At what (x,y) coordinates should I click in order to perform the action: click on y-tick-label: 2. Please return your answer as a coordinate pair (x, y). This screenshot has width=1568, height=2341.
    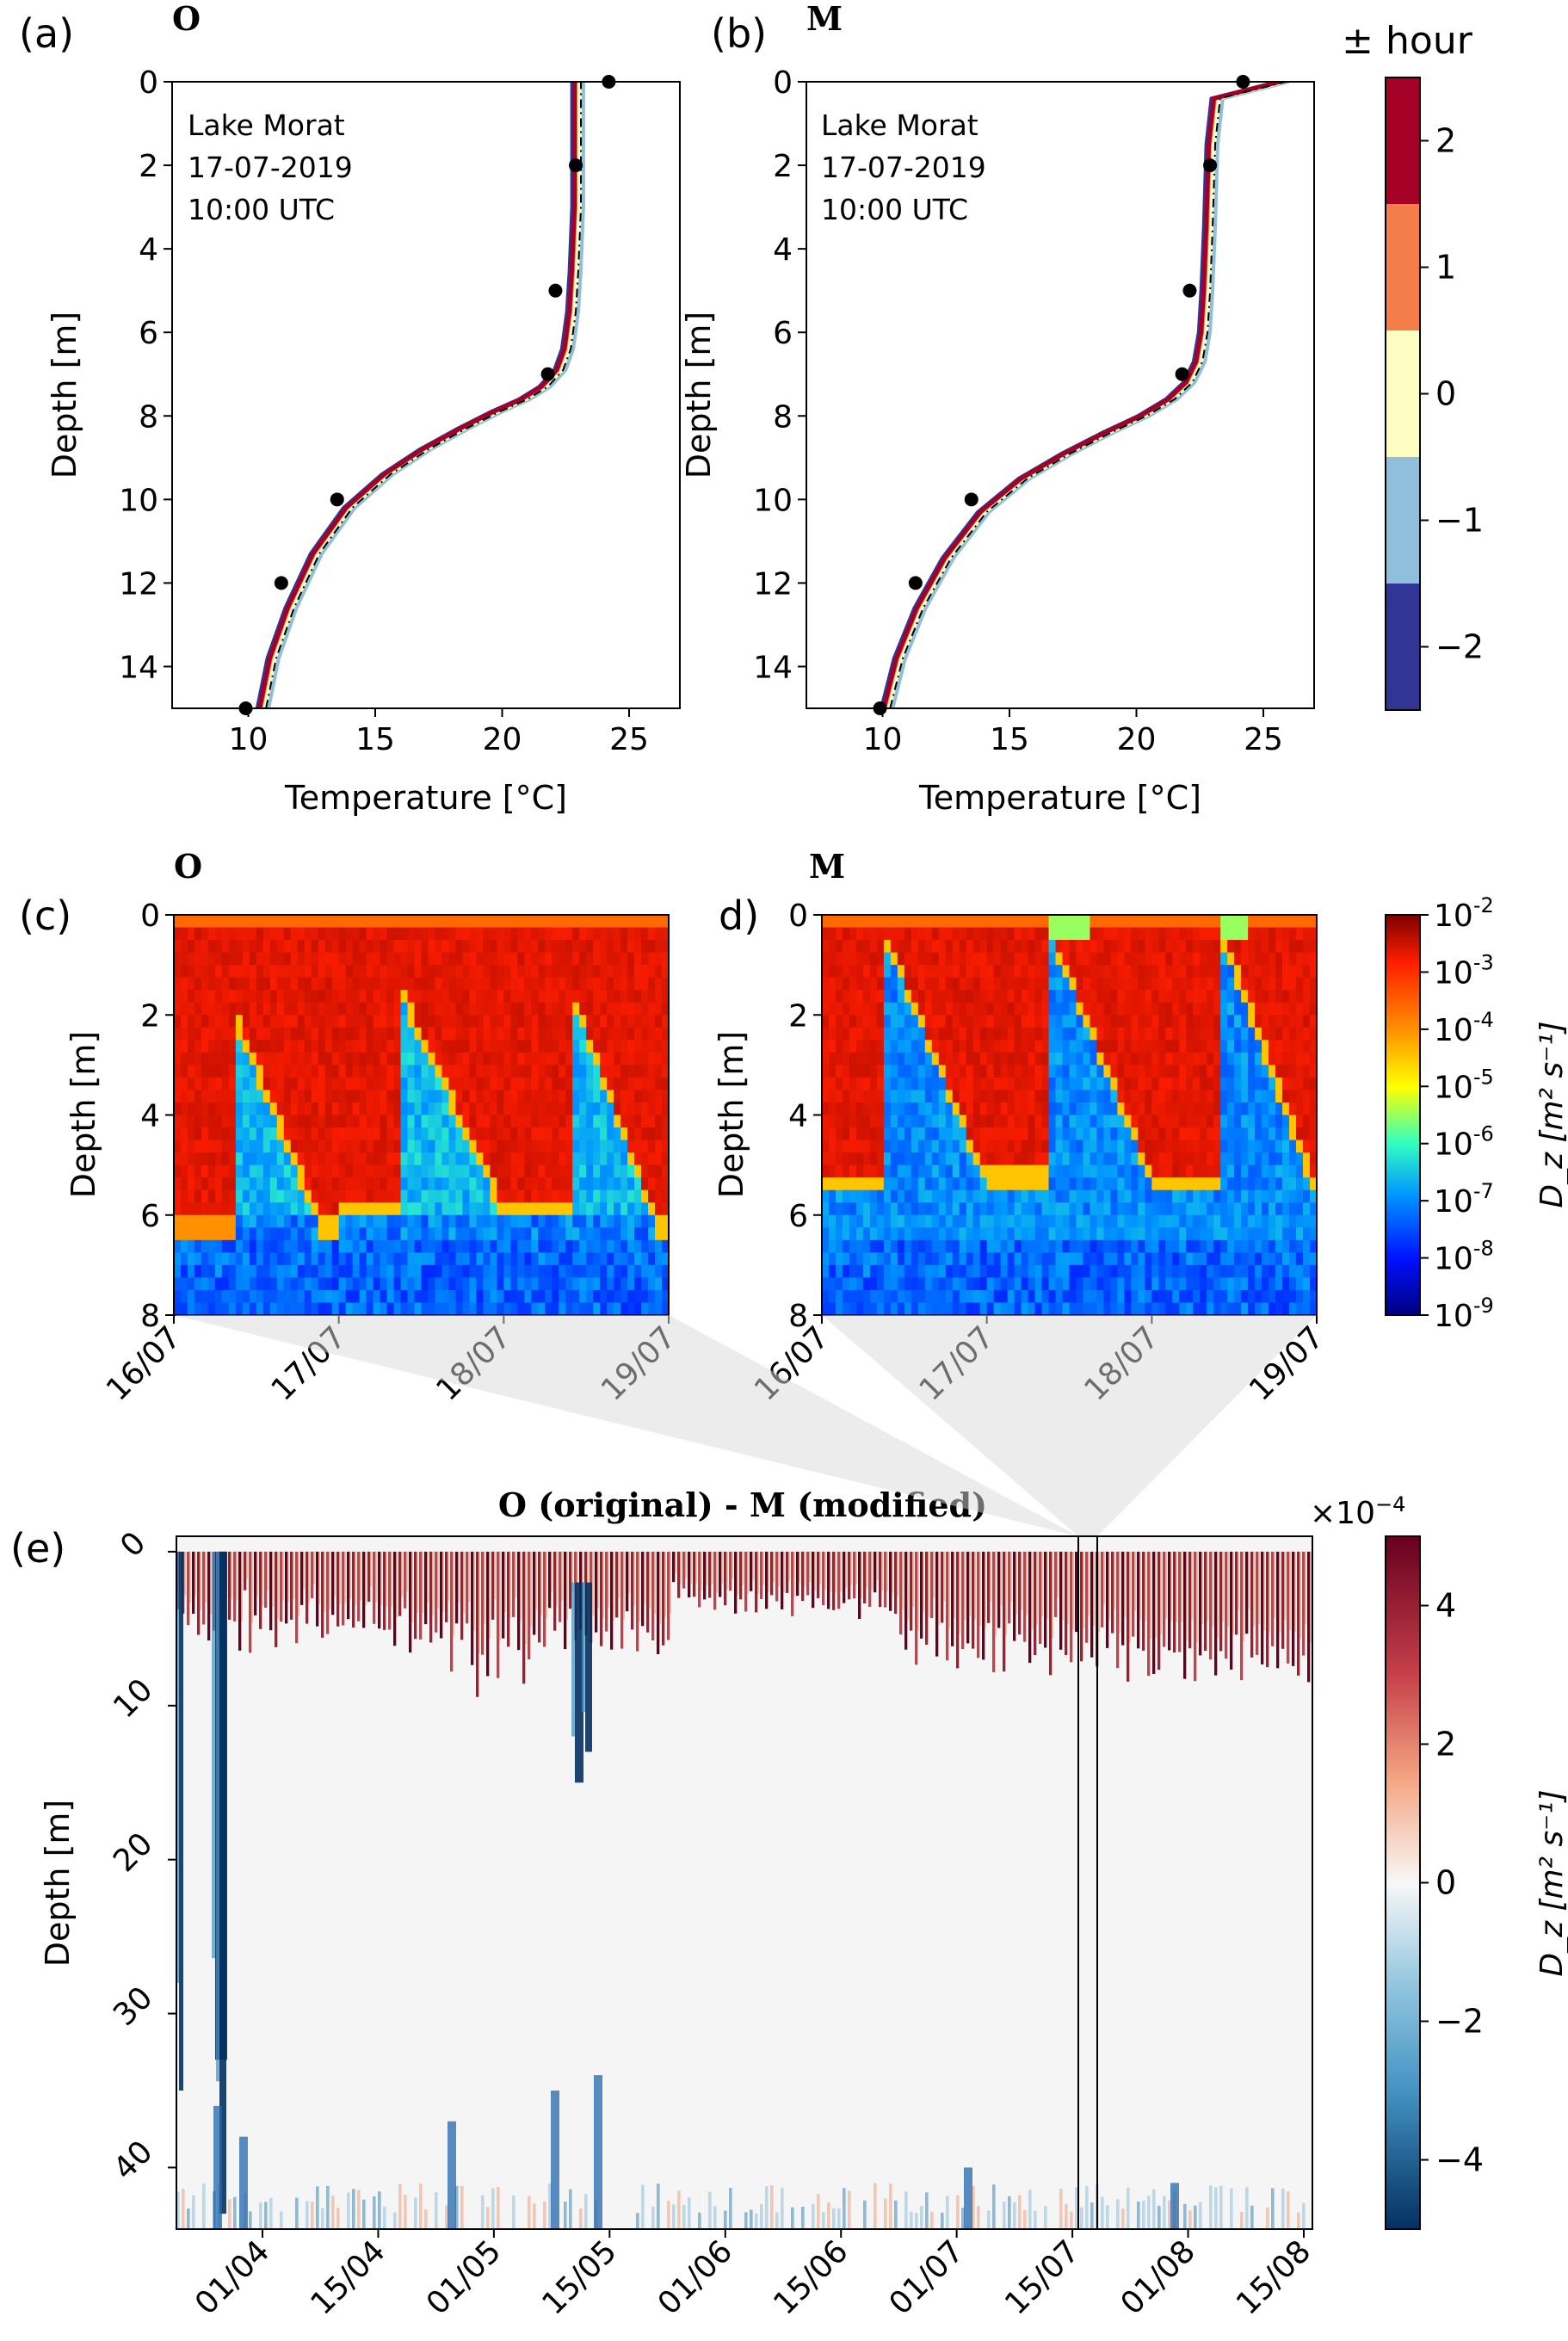
    Looking at the image, I should click on (150, 1016).